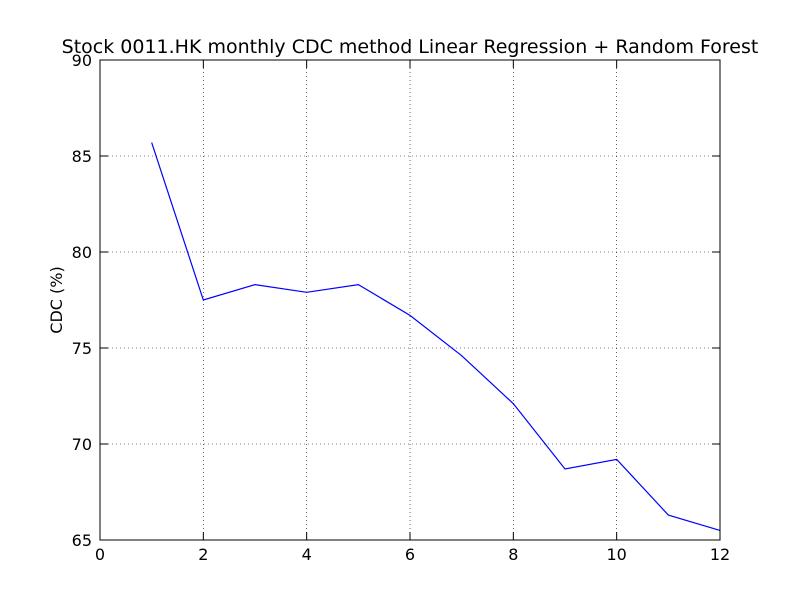 Image resolution: width=800 pixels, height=600 pixels. I want to click on x-tick-label: 4, so click(307, 554).